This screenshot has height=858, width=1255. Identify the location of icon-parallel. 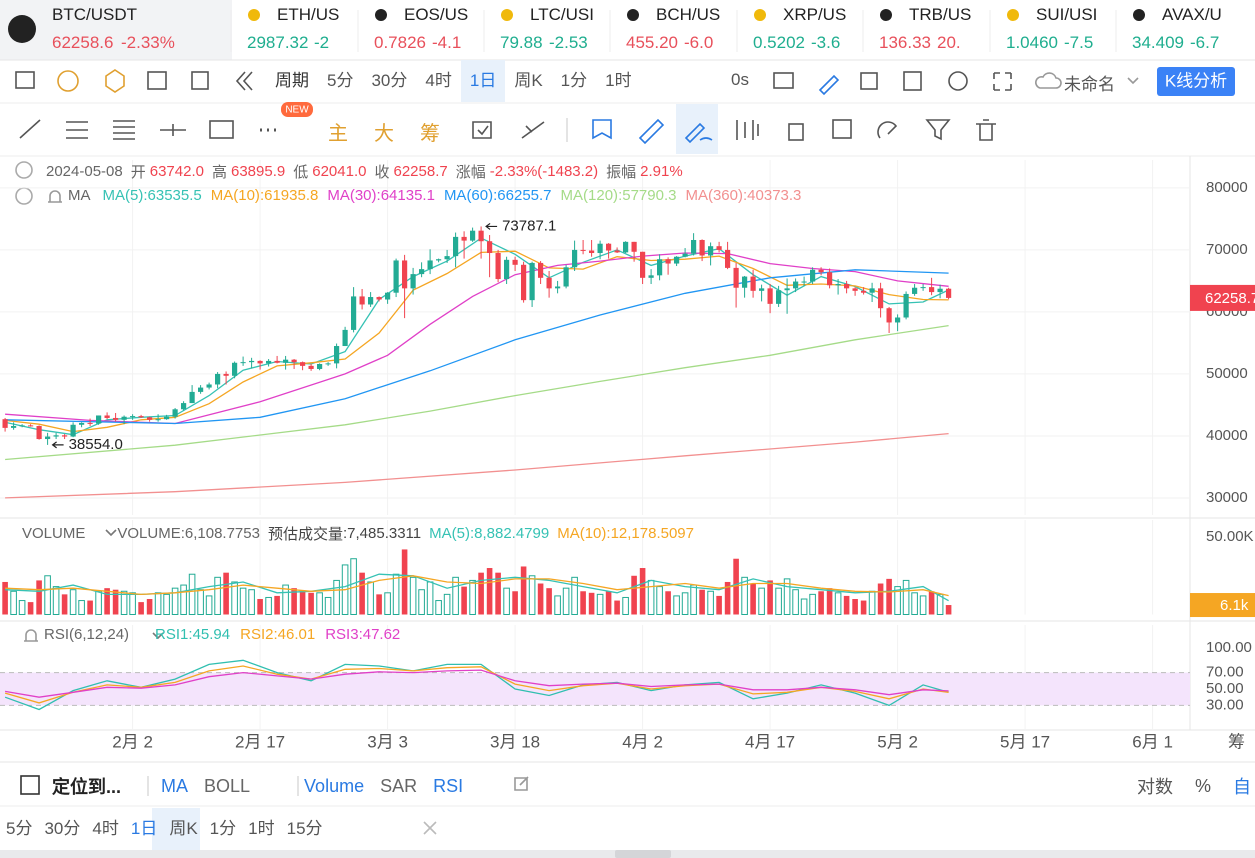
(77, 130).